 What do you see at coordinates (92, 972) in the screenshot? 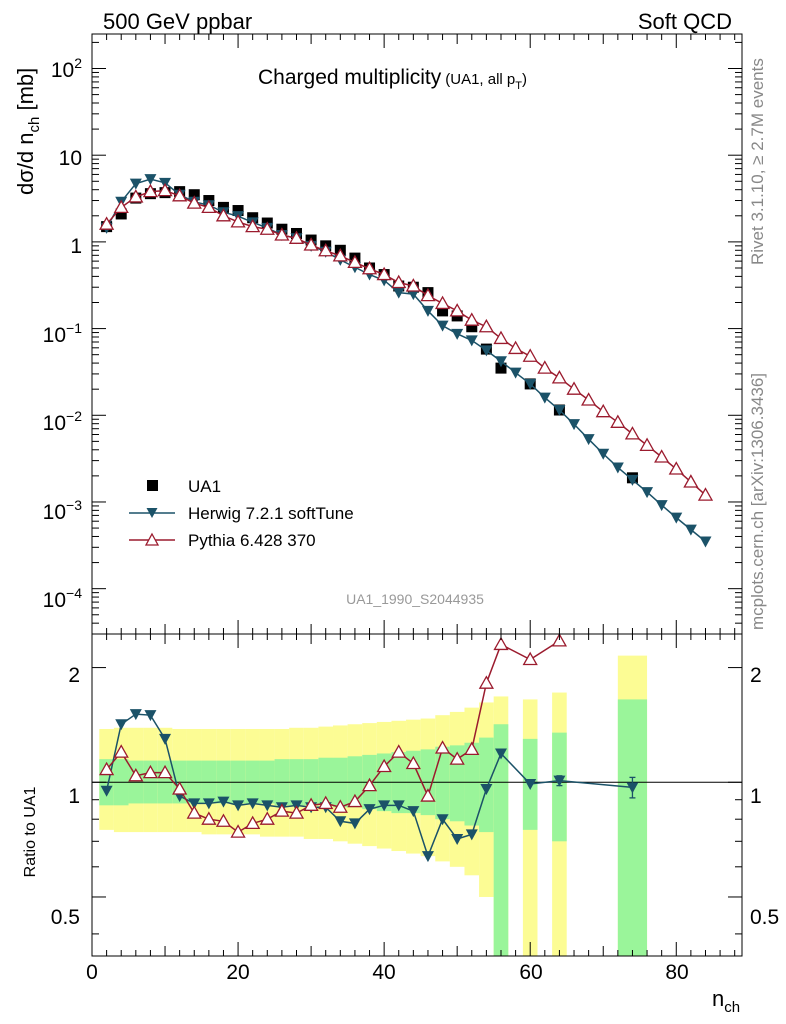
I see `xtick-label-0: 0` at bounding box center [92, 972].